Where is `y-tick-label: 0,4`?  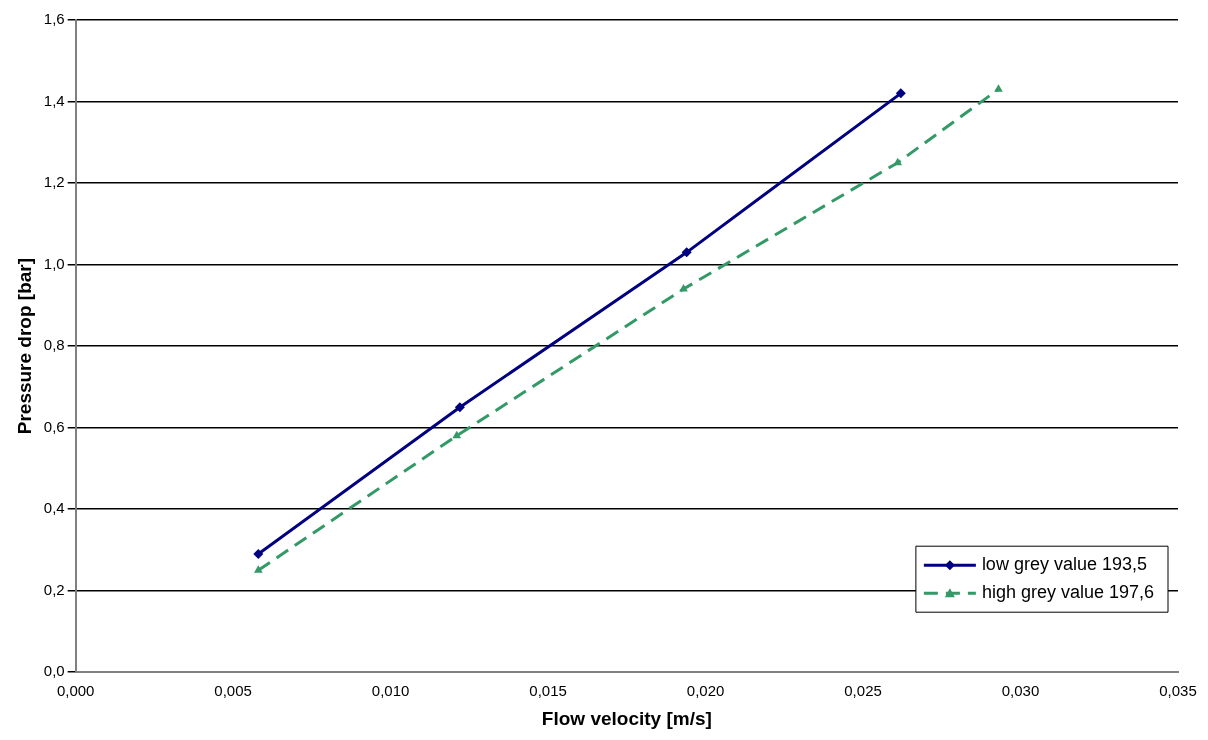 y-tick-label: 0,4 is located at coordinates (54, 508).